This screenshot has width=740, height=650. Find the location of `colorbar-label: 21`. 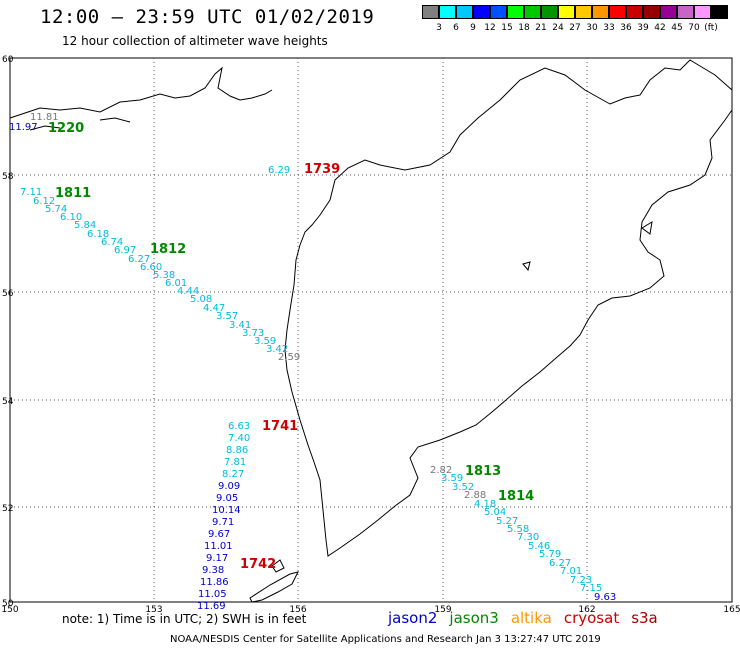

colorbar-label: 21 is located at coordinates (541, 28).